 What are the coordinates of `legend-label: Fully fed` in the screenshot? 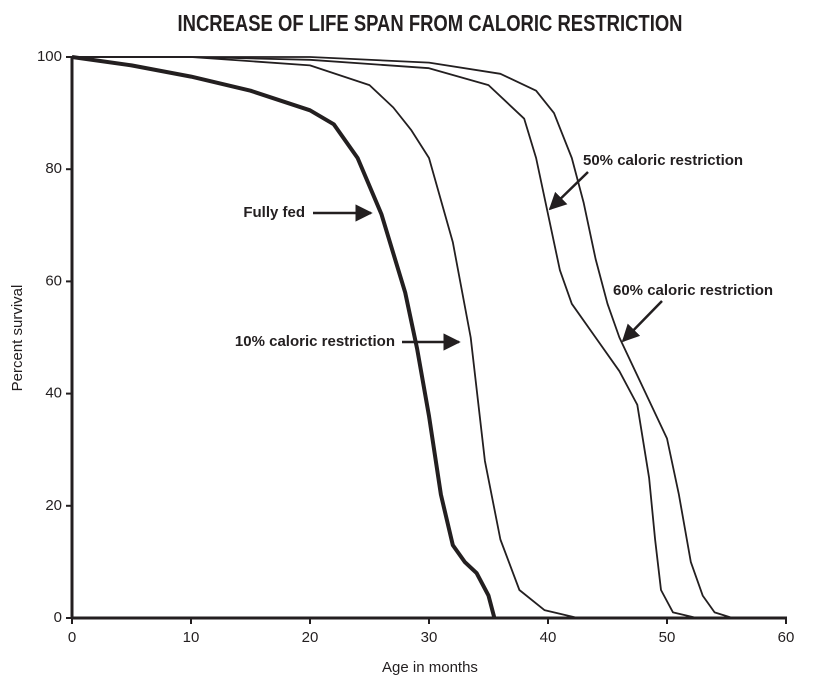 It's located at (274, 212).